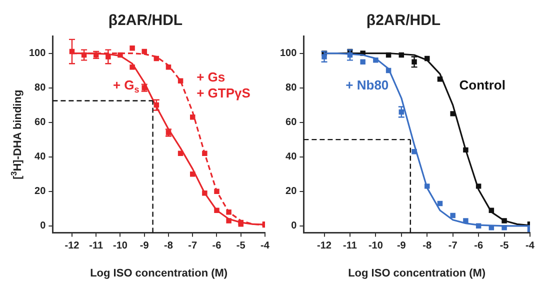 The height and width of the screenshot is (292, 546). I want to click on series-label: Control, so click(482, 85).